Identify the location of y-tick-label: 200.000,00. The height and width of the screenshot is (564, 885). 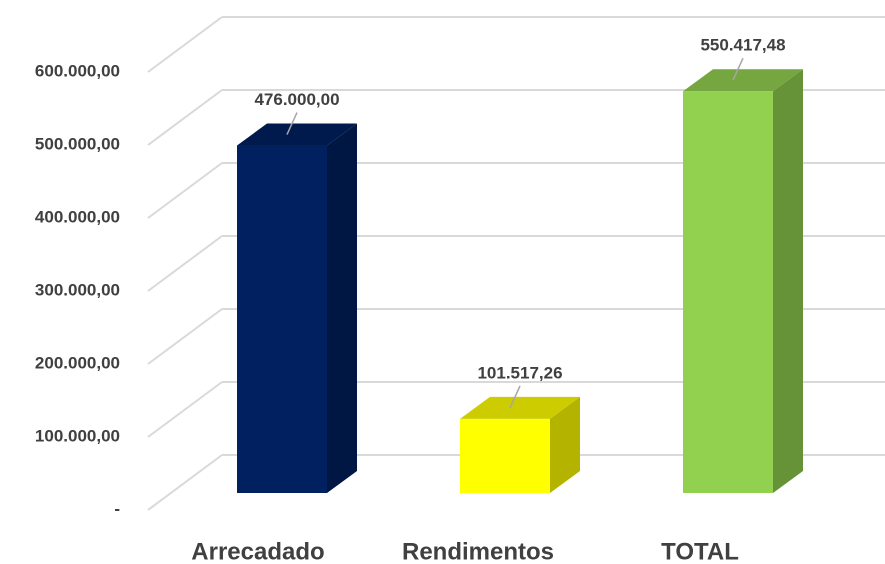
(77, 362).